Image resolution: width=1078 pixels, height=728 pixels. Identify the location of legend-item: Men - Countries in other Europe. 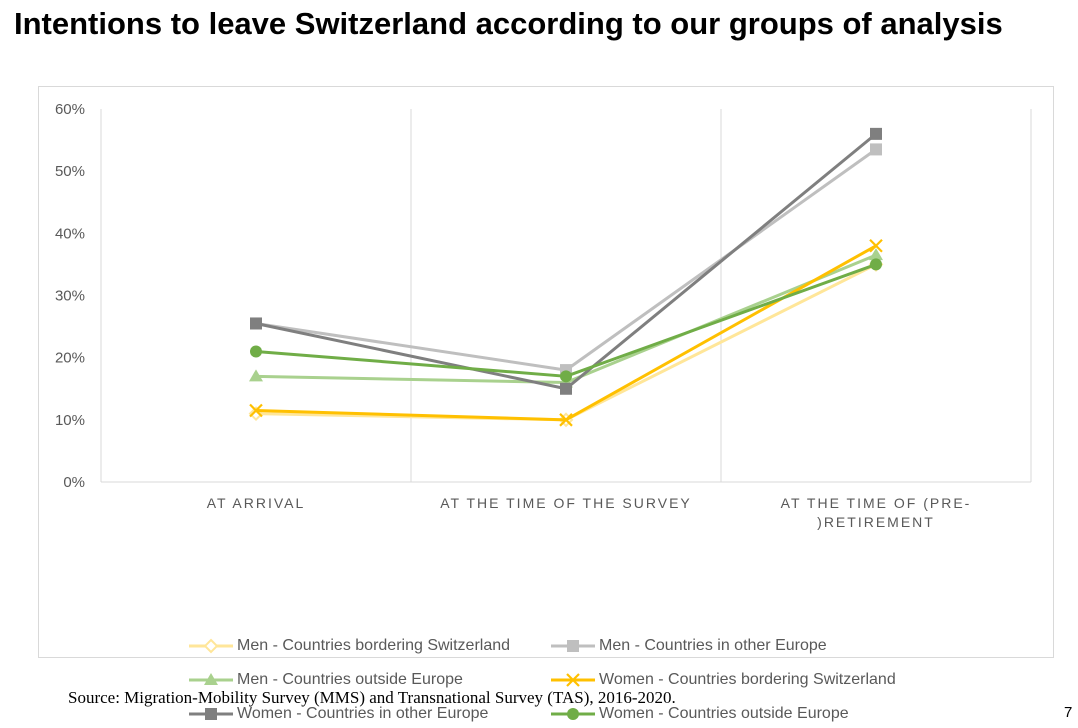
(689, 646).